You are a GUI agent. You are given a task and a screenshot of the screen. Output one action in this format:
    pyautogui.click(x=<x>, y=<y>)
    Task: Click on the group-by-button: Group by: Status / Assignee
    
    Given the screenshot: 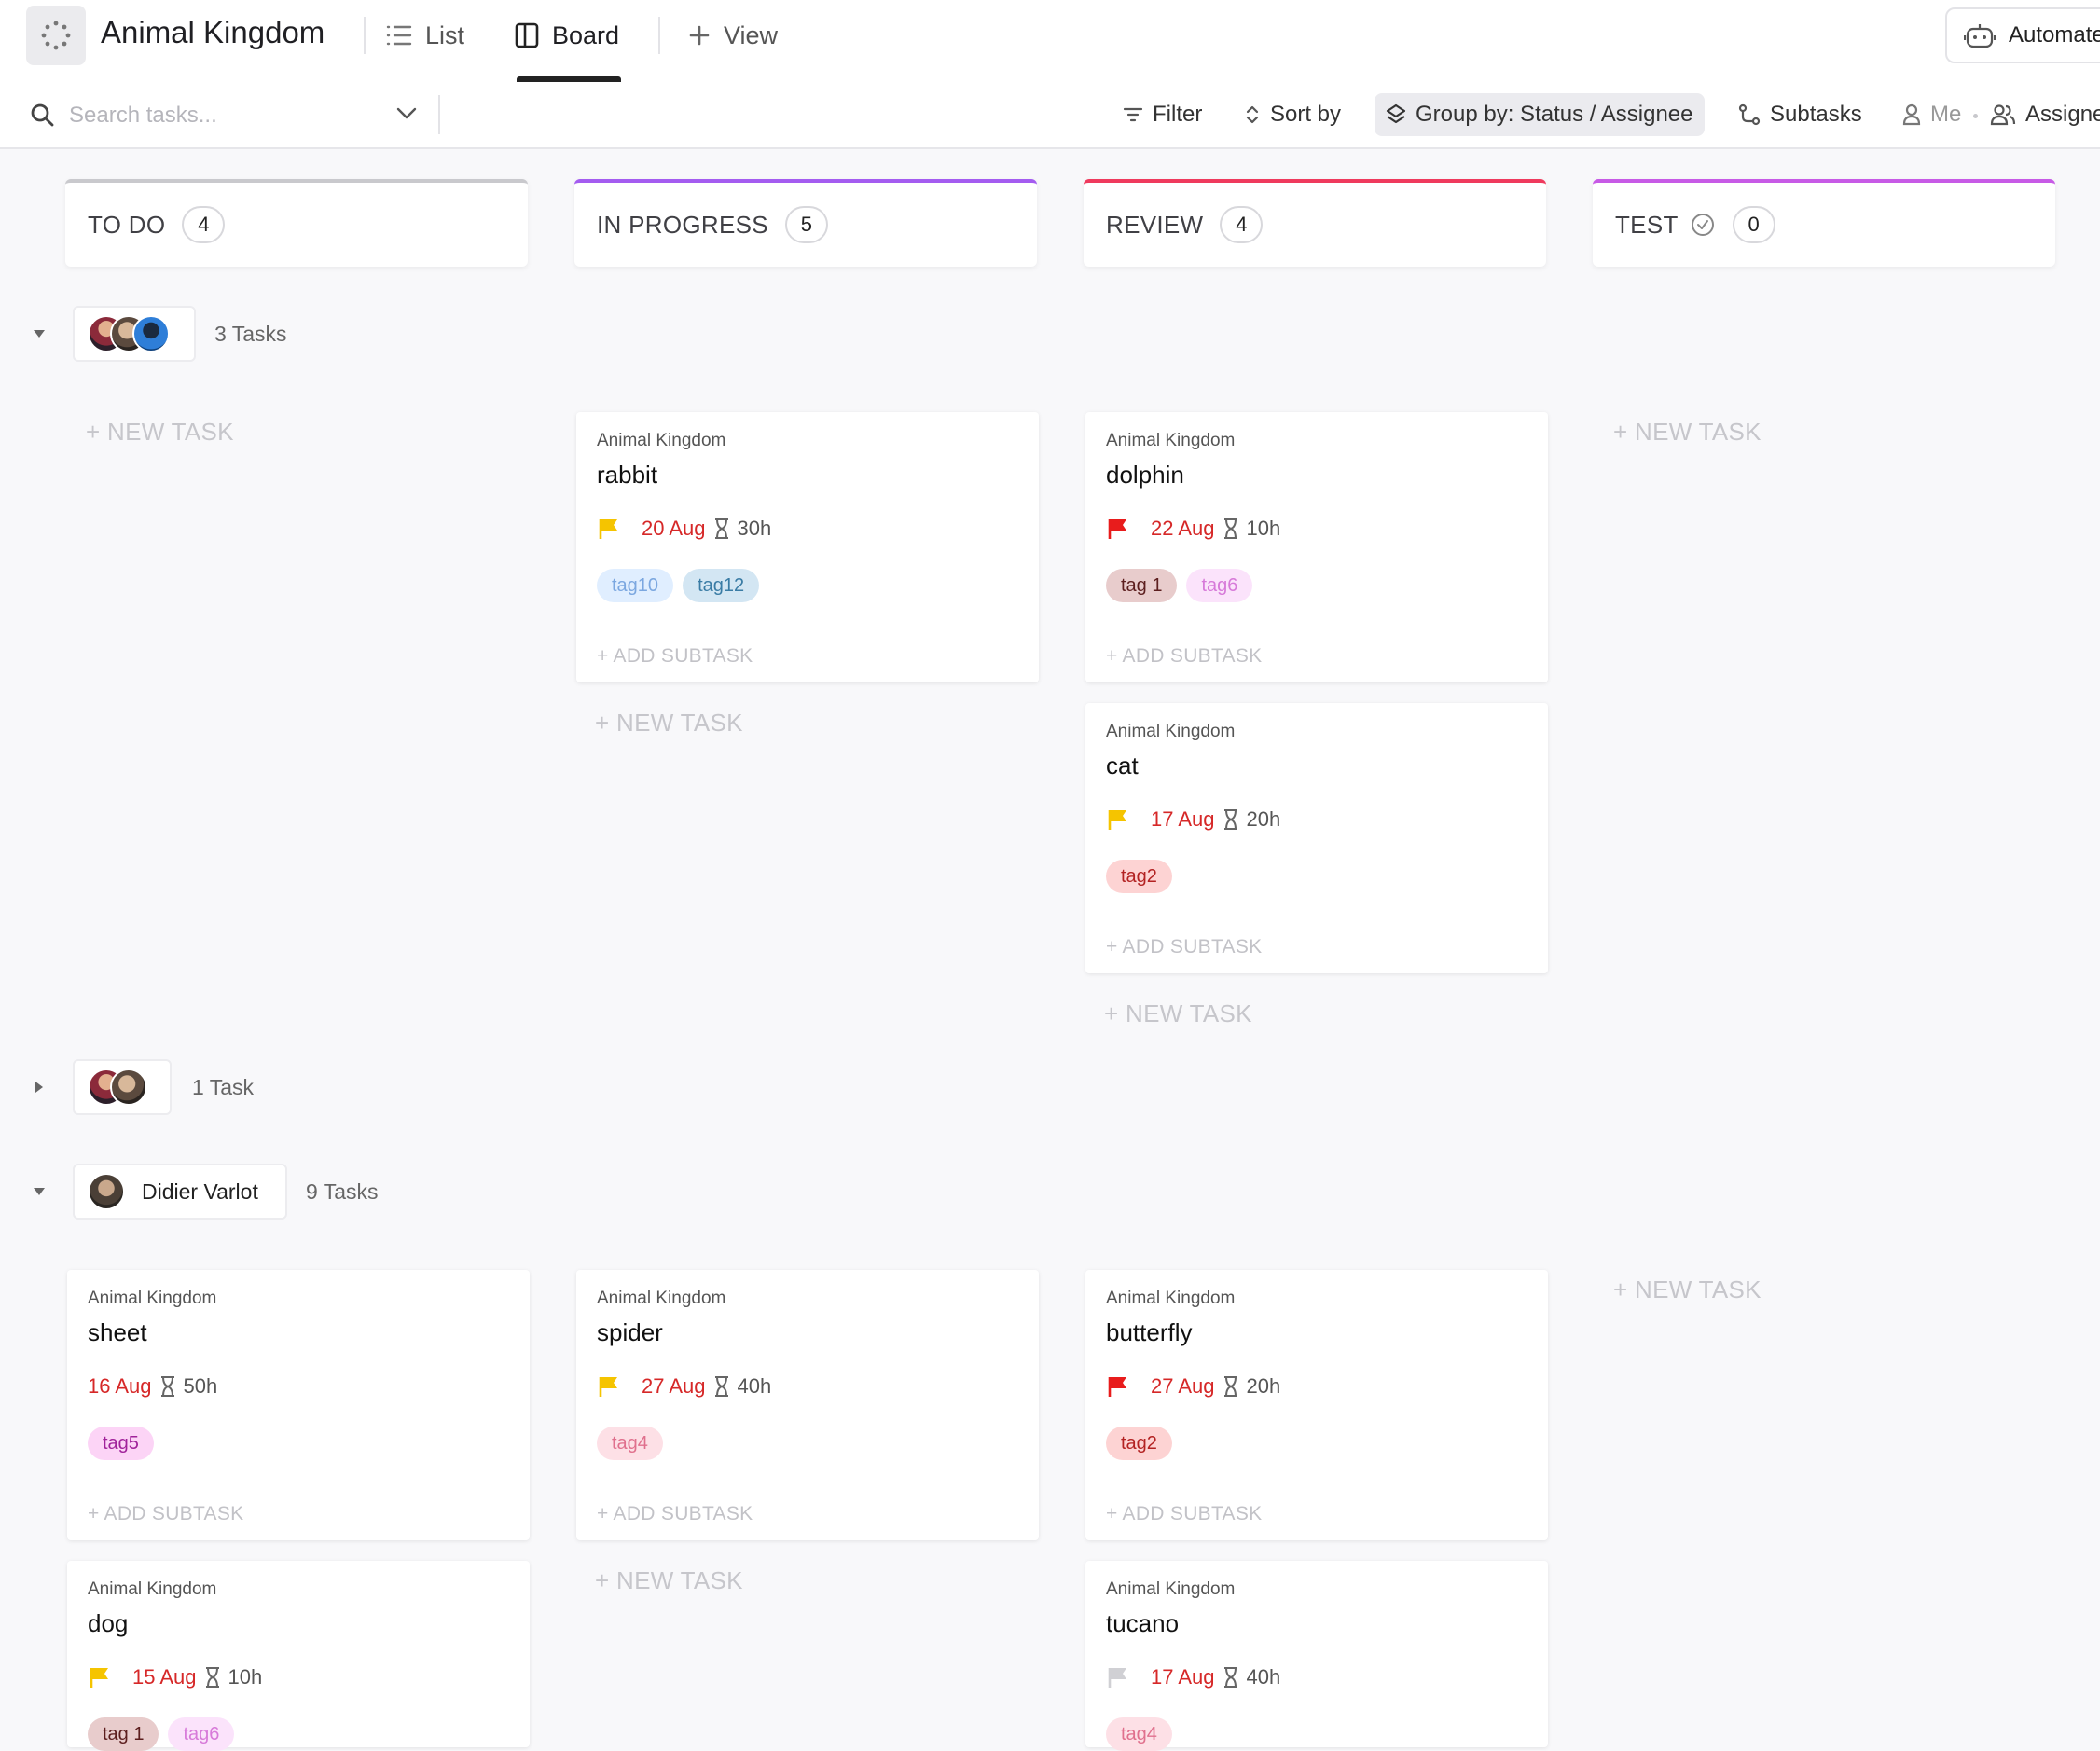 What is the action you would take?
    pyautogui.click(x=1540, y=115)
    